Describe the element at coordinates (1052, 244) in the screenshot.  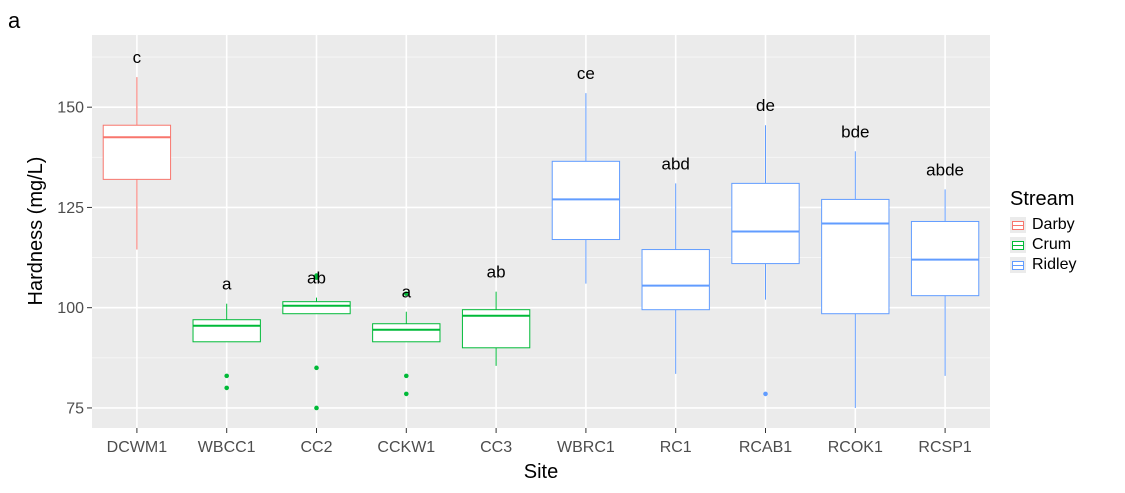
I see `legend-label: Crum` at that location.